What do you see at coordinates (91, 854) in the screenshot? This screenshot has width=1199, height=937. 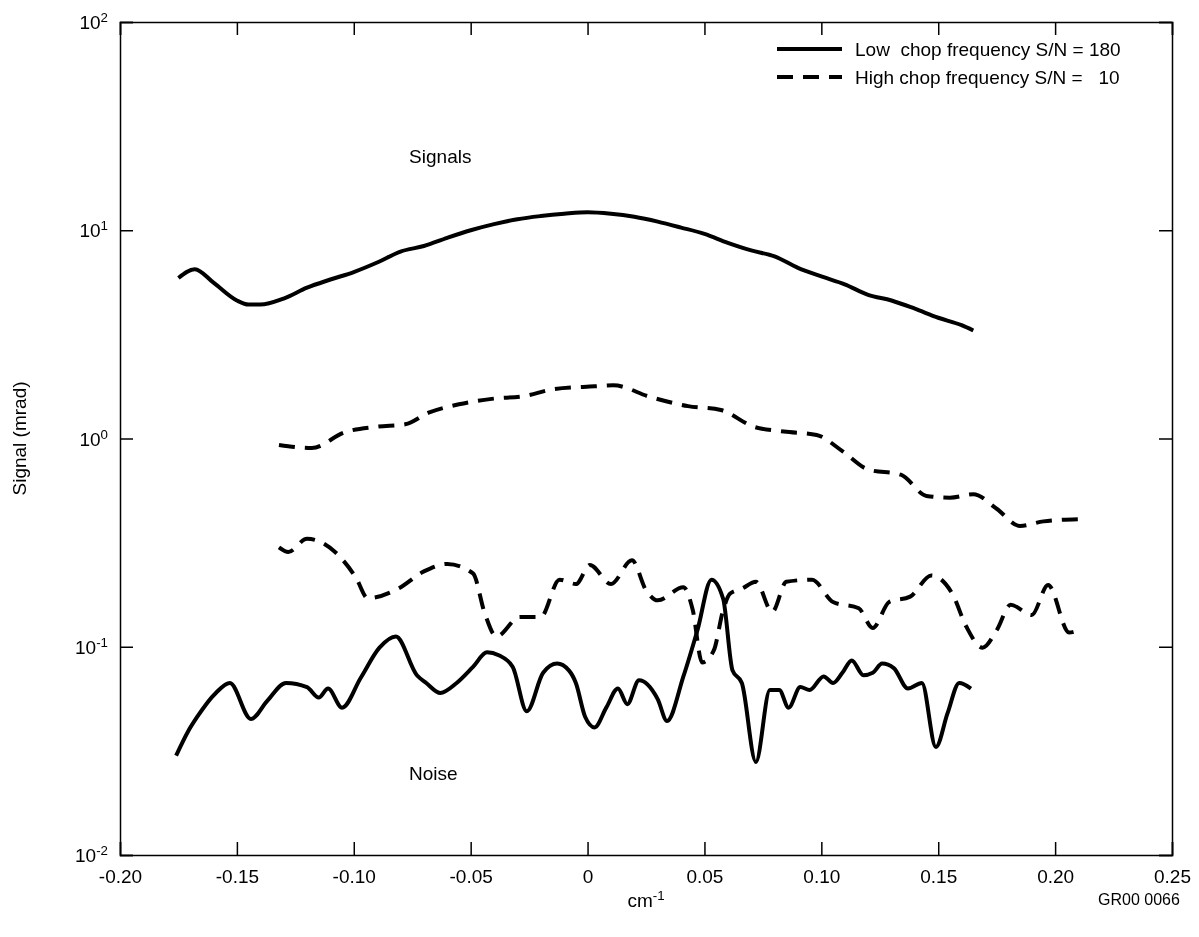 I see `y-tick-label: 10$^{-2}$` at bounding box center [91, 854].